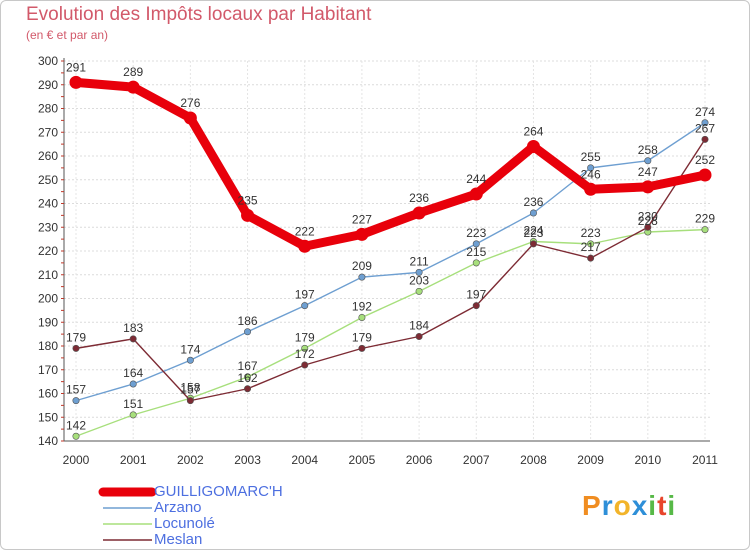  What do you see at coordinates (178, 539) in the screenshot?
I see `legend-label-meslan: Meslan` at bounding box center [178, 539].